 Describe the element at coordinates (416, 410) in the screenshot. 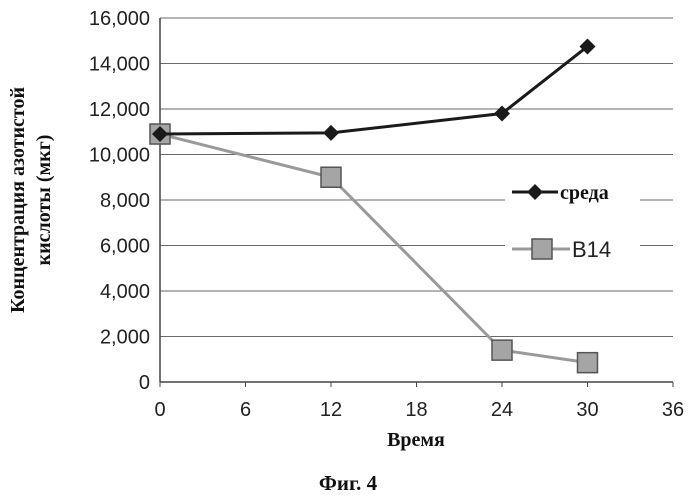

I see `x-tick-label: 18` at that location.